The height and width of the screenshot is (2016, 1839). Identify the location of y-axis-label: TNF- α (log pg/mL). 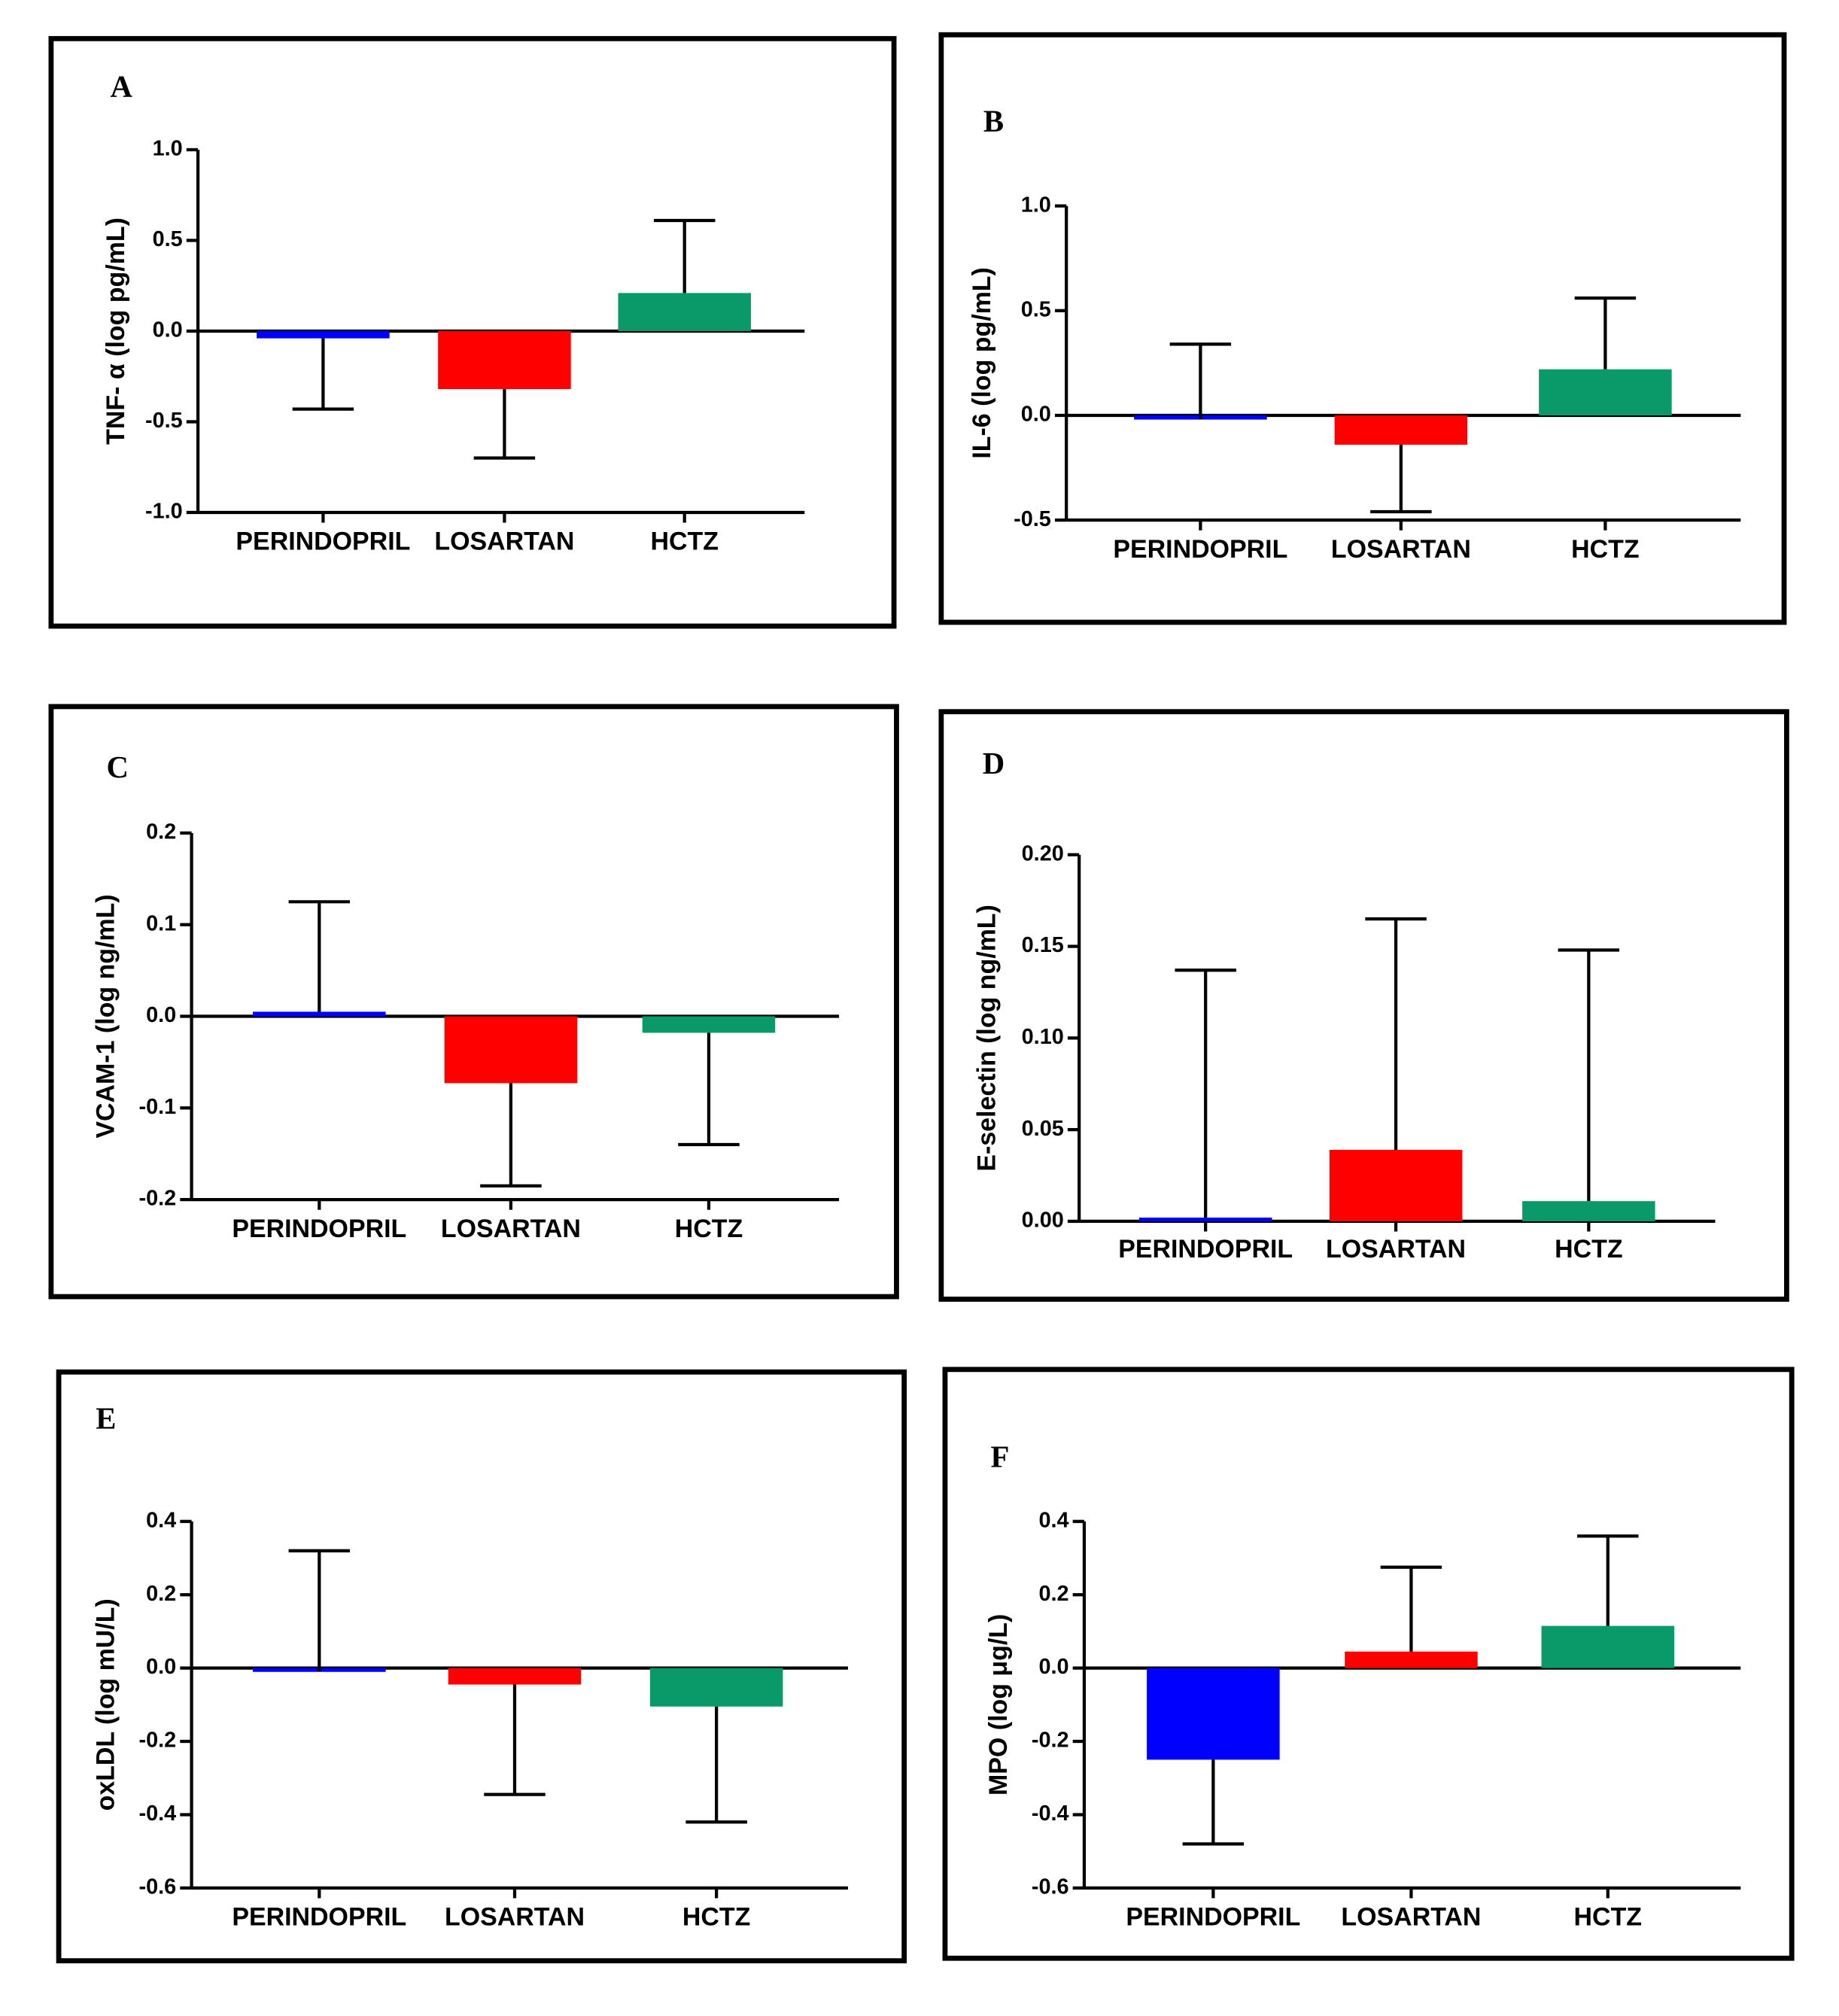
(116, 331).